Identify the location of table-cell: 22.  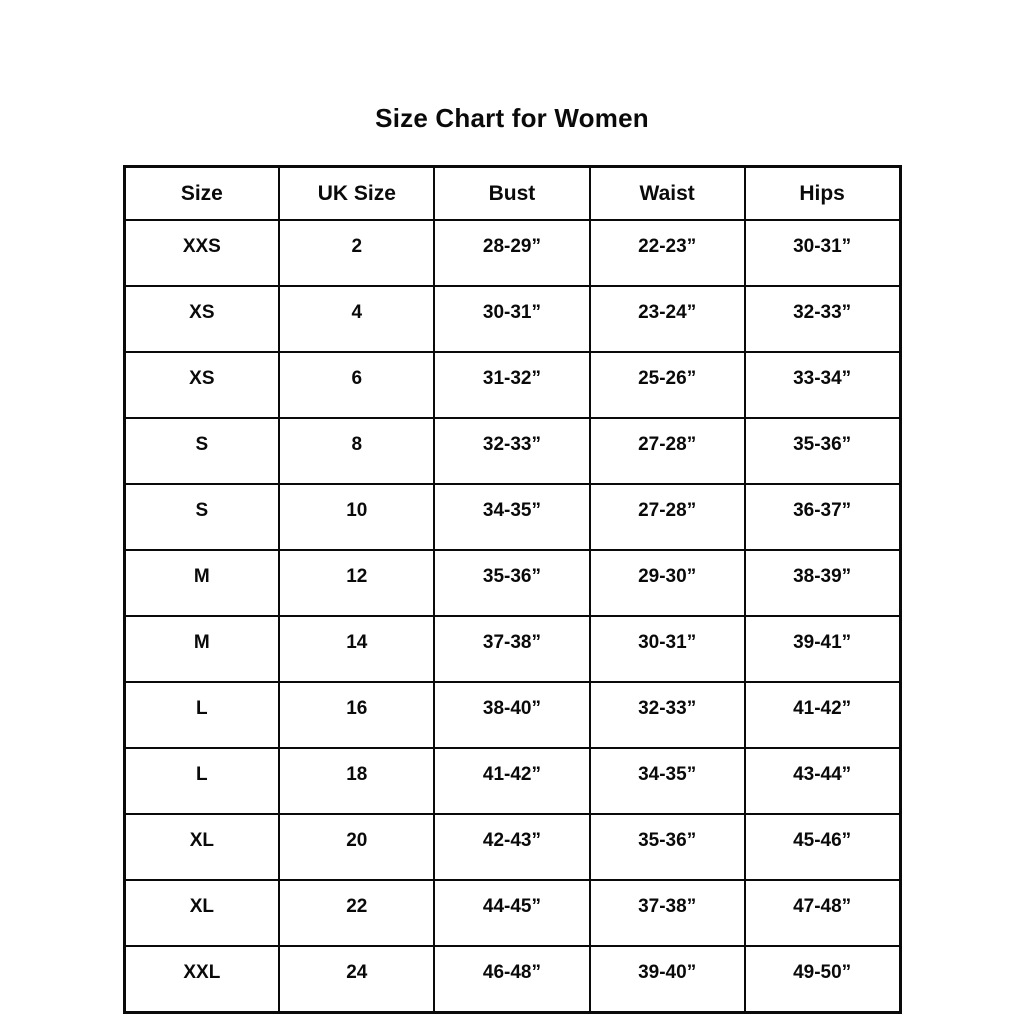
(357, 913).